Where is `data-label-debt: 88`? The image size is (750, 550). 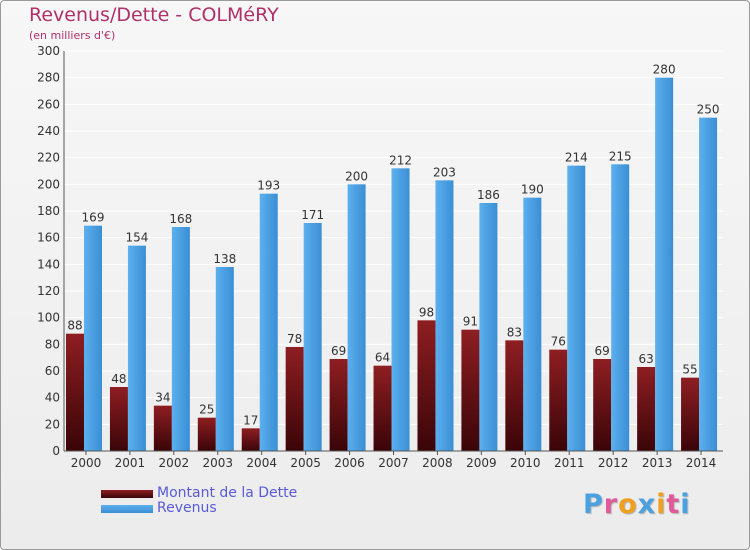 data-label-debt: 88 is located at coordinates (74, 326).